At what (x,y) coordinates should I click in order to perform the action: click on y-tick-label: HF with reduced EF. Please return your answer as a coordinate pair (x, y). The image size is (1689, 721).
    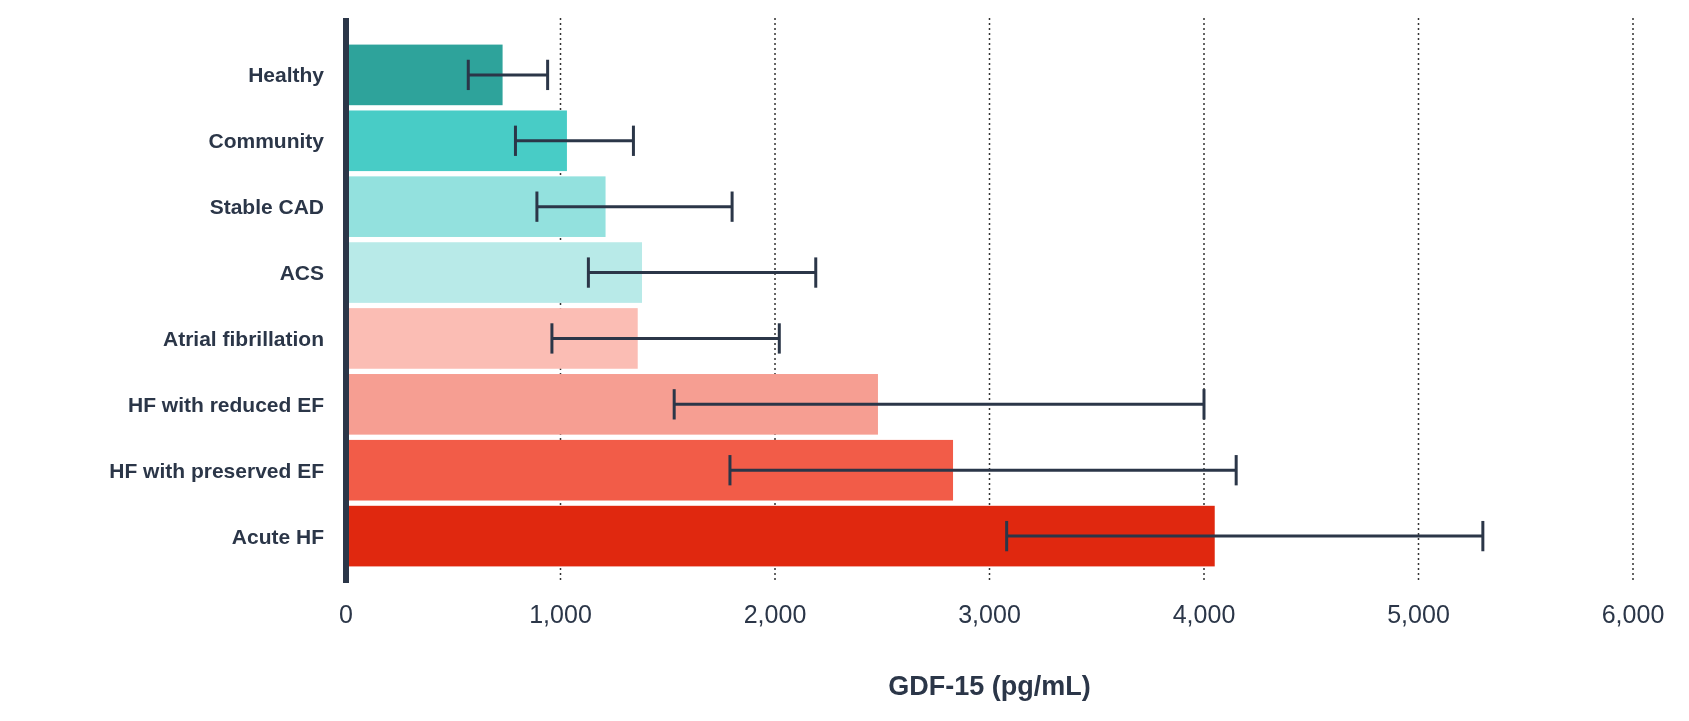
    Looking at the image, I should click on (226, 404).